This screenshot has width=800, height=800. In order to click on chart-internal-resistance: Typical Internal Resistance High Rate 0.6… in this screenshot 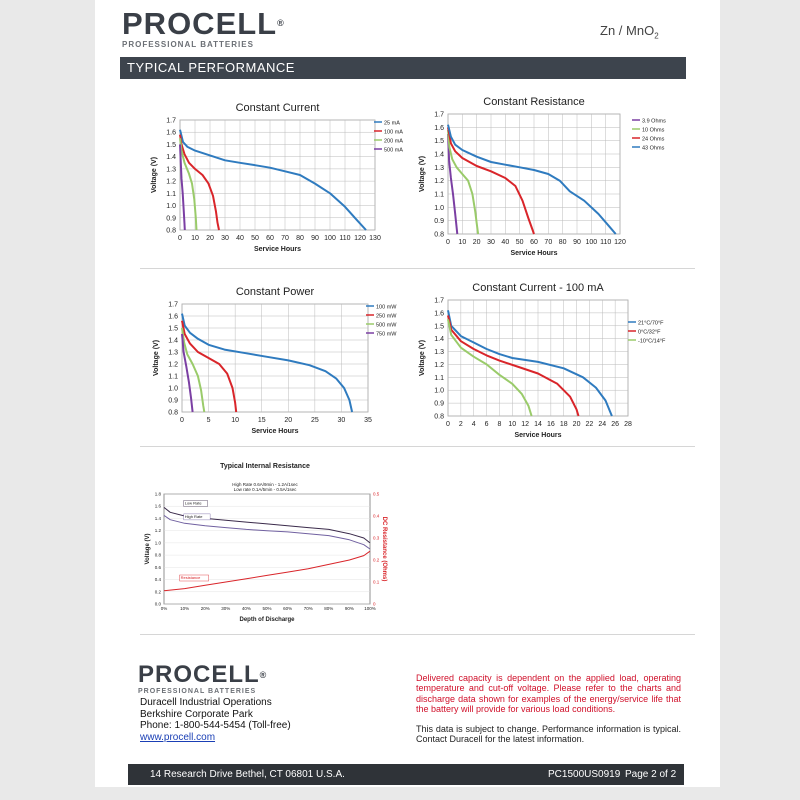, I will do `click(266, 543)`.